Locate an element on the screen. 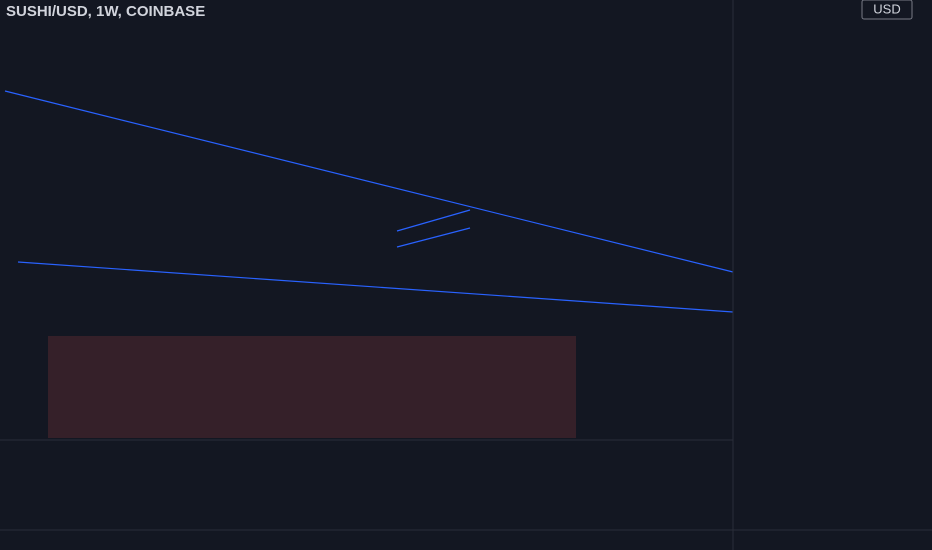  currency: USD is located at coordinates (886, 8).